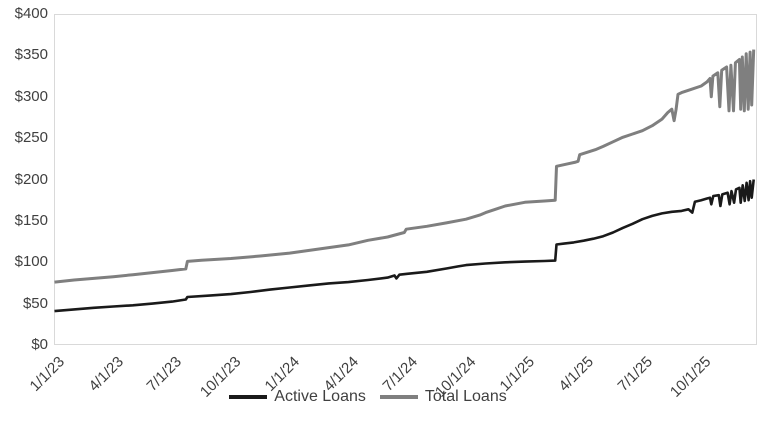 This screenshot has height=424, width=778. What do you see at coordinates (39, 344) in the screenshot?
I see `y-tick-label: $0` at bounding box center [39, 344].